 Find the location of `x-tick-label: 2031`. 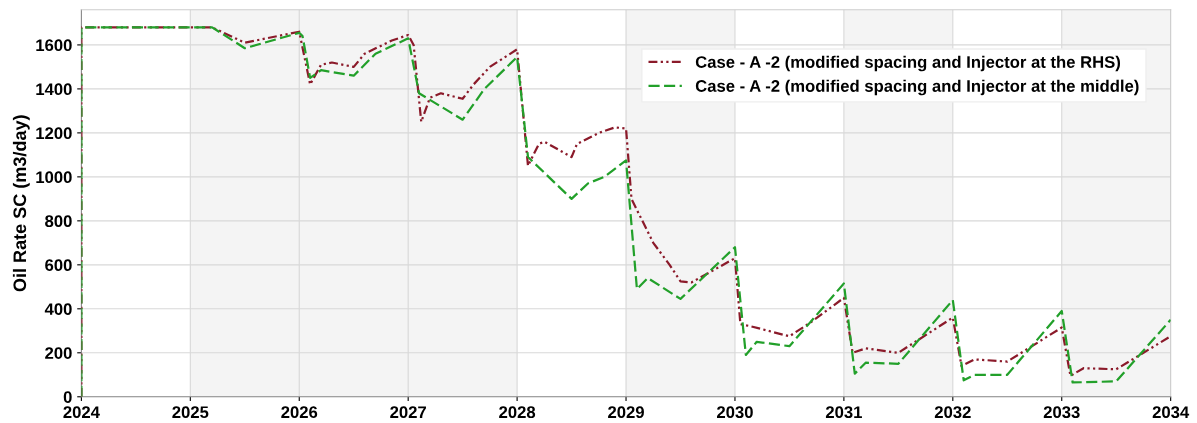

x-tick-label: 2031 is located at coordinates (843, 412).